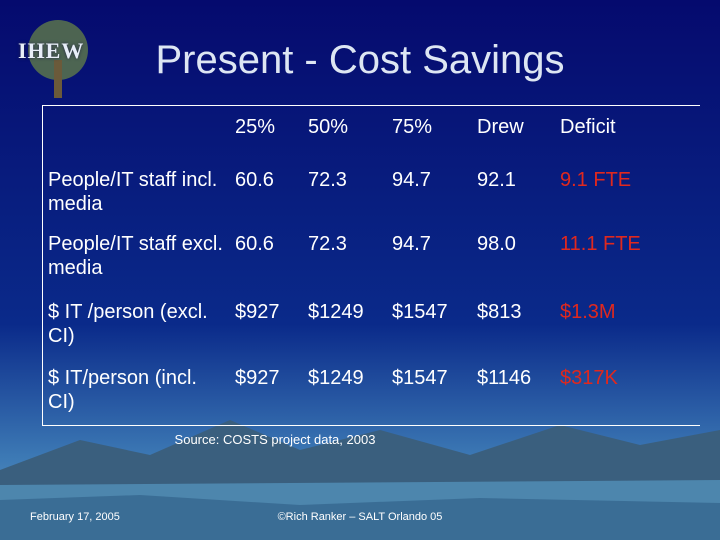 The image size is (720, 540). I want to click on table-cell: $317K, so click(589, 378).